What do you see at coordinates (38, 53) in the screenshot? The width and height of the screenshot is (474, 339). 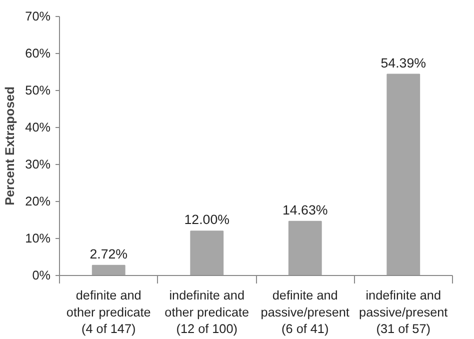 I see `y-tick-label: 60%` at bounding box center [38, 53].